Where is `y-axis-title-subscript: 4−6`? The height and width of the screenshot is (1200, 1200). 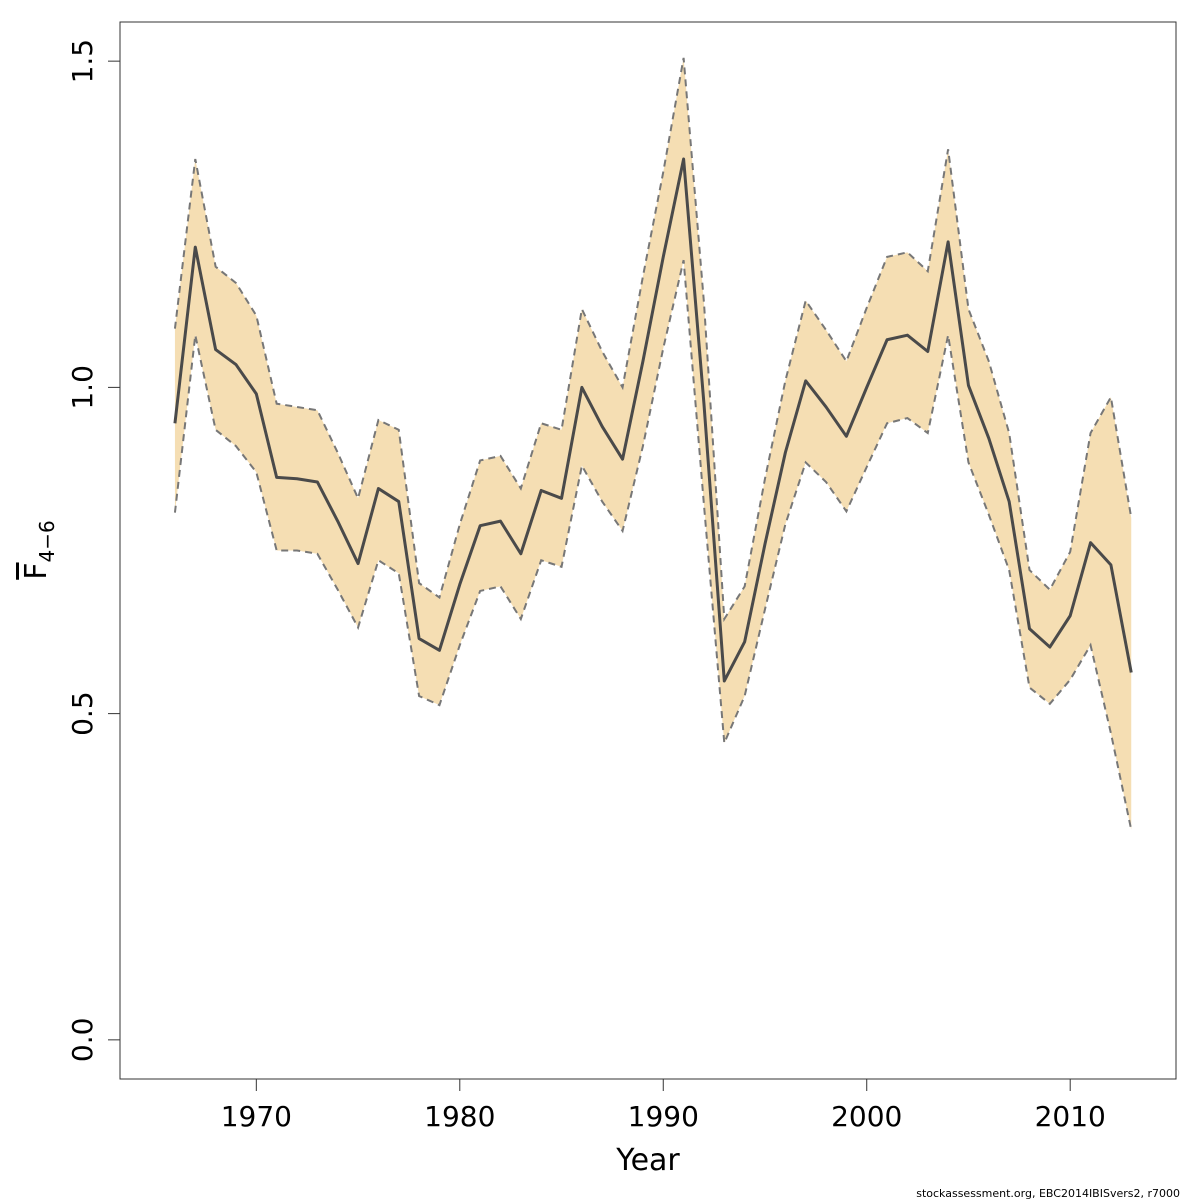 y-axis-title-subscript: 4−6 is located at coordinates (47, 541).